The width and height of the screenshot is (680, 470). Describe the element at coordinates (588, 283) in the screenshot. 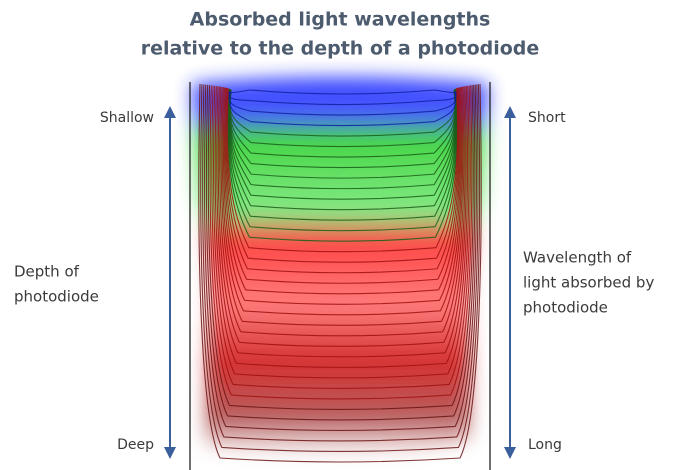

I see `wavelength-label: light absorbed by` at that location.